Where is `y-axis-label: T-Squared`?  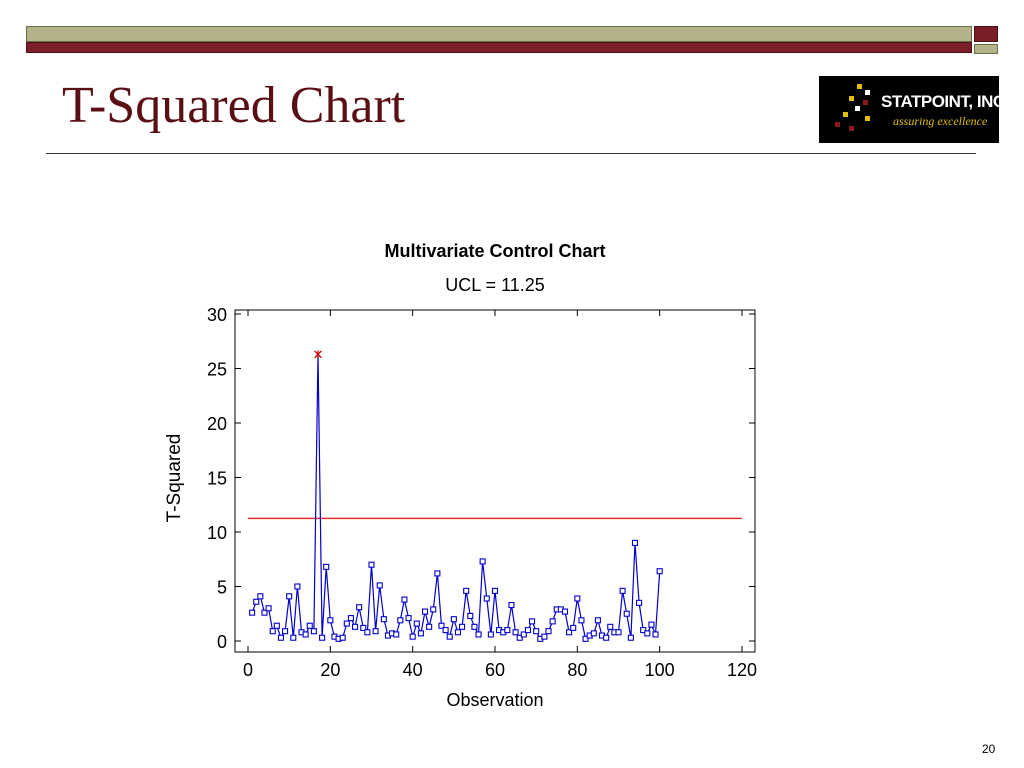 y-axis-label: T-Squared is located at coordinates (174, 478).